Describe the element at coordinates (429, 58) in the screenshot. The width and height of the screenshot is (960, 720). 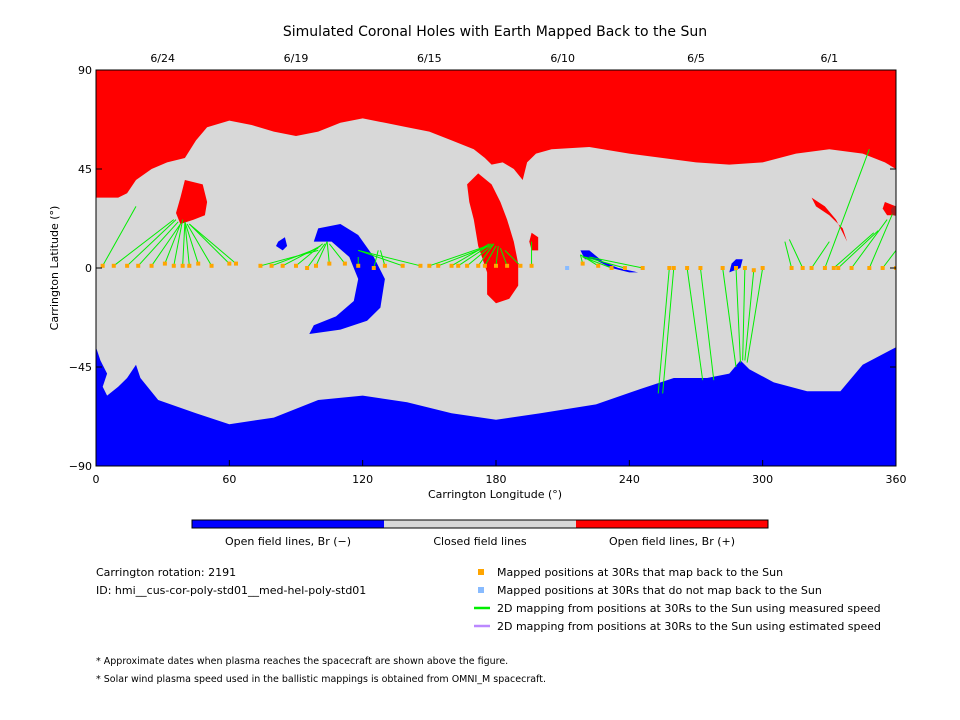
I see `date-tick-label: 6/15` at that location.